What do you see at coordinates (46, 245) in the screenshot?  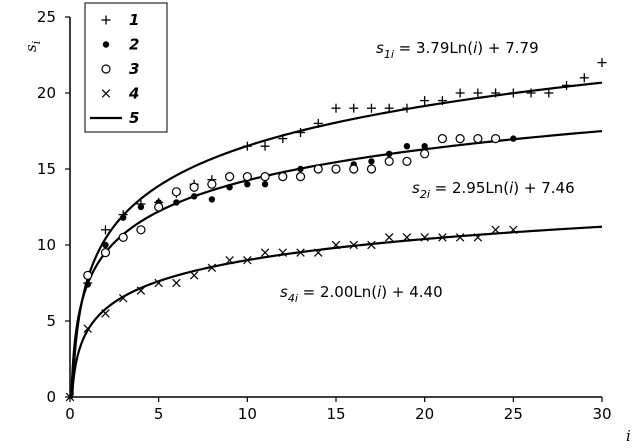 I see `y-tick-label: 10` at bounding box center [46, 245].